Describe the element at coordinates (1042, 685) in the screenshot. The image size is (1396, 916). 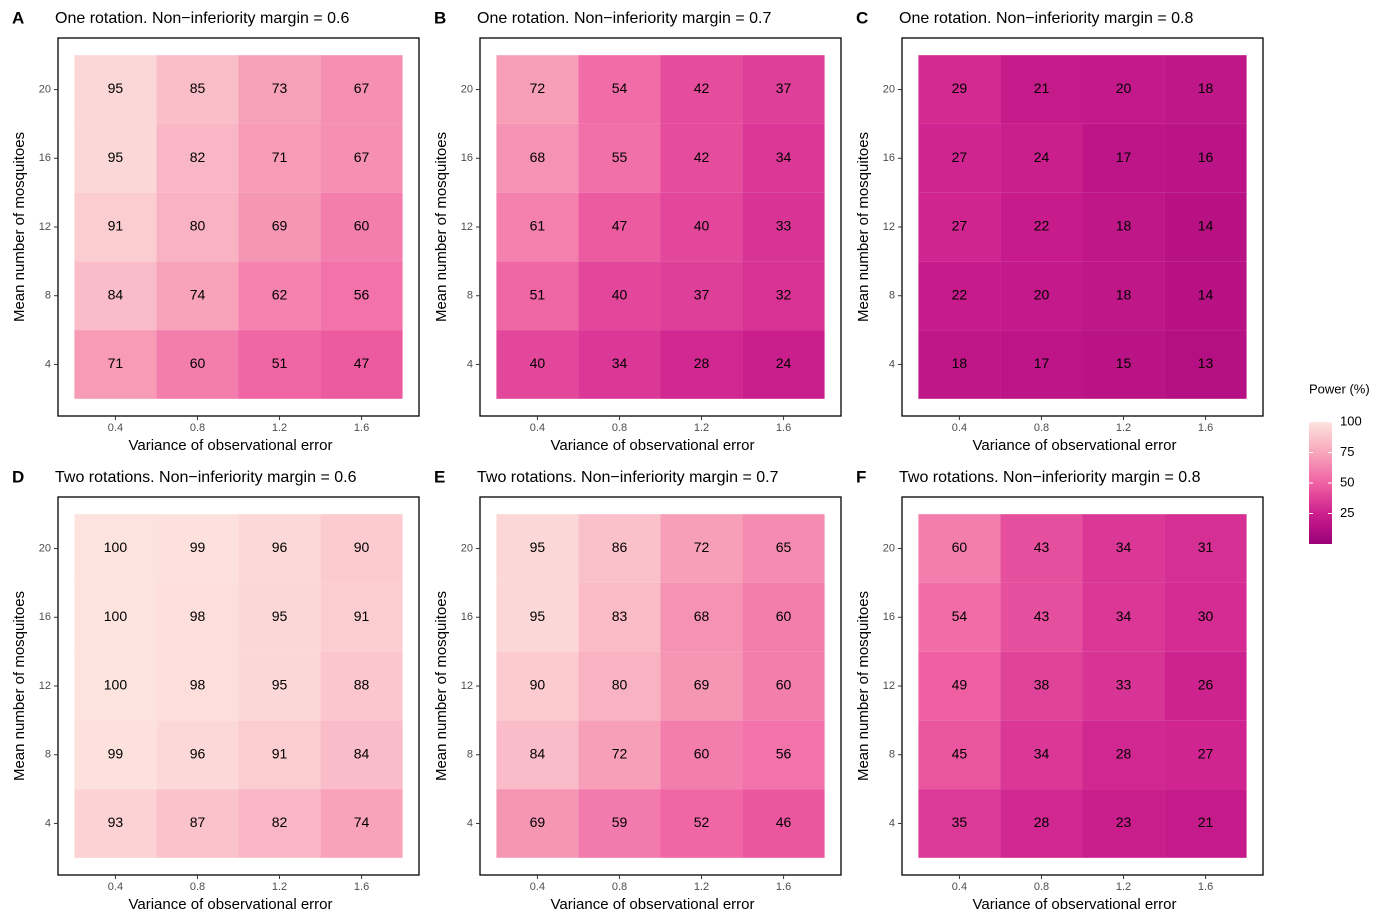
I see `cell-label: 38` at that location.